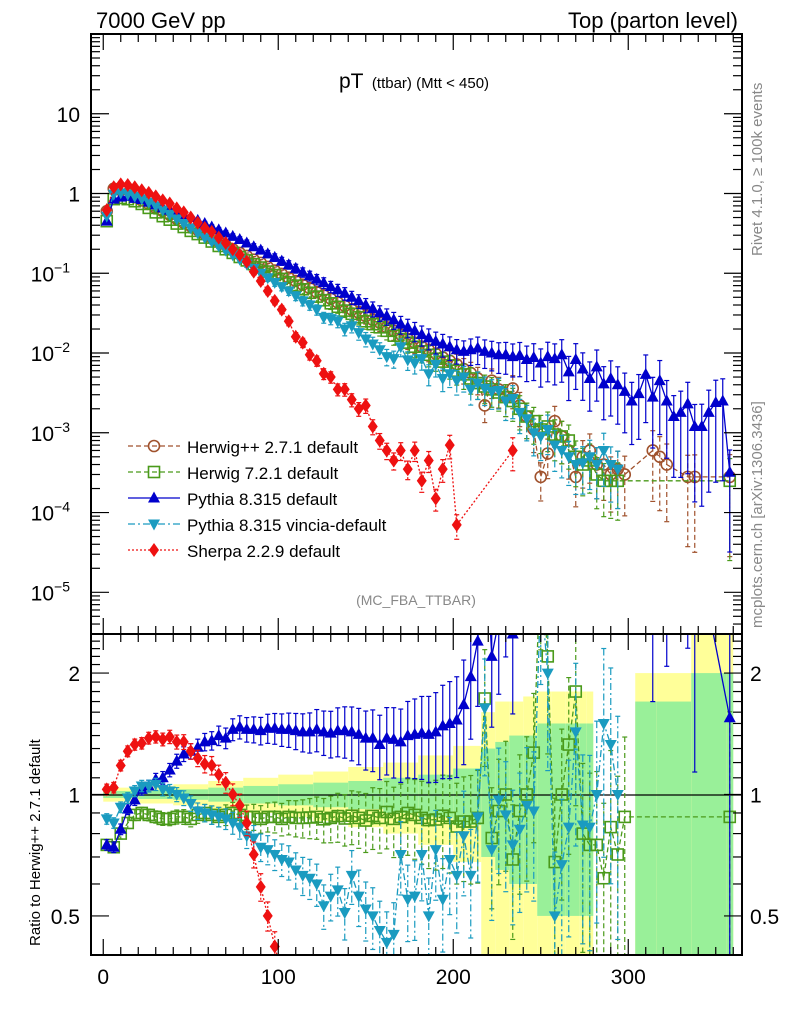 Image resolution: width=786 pixels, height=1024 pixels. What do you see at coordinates (62, 347) in the screenshot?
I see `y-tick-exponent: −2` at bounding box center [62, 347].